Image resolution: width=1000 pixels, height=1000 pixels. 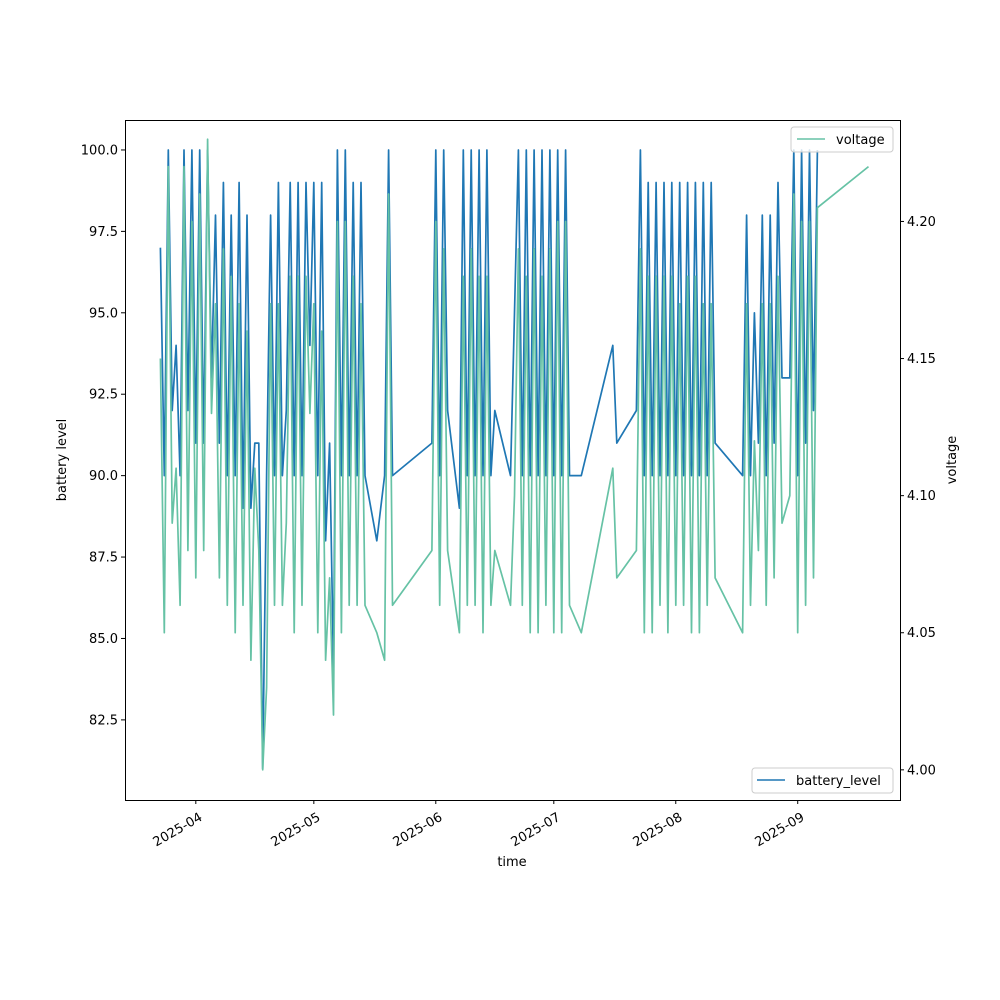 I want to click on y-tick-label: 97.5, so click(x=103, y=232).